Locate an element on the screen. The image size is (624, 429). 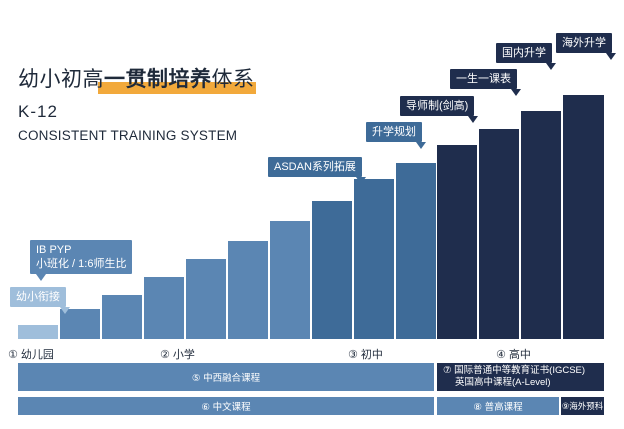
callout-text: 海外升学 is located at coordinates (584, 43).